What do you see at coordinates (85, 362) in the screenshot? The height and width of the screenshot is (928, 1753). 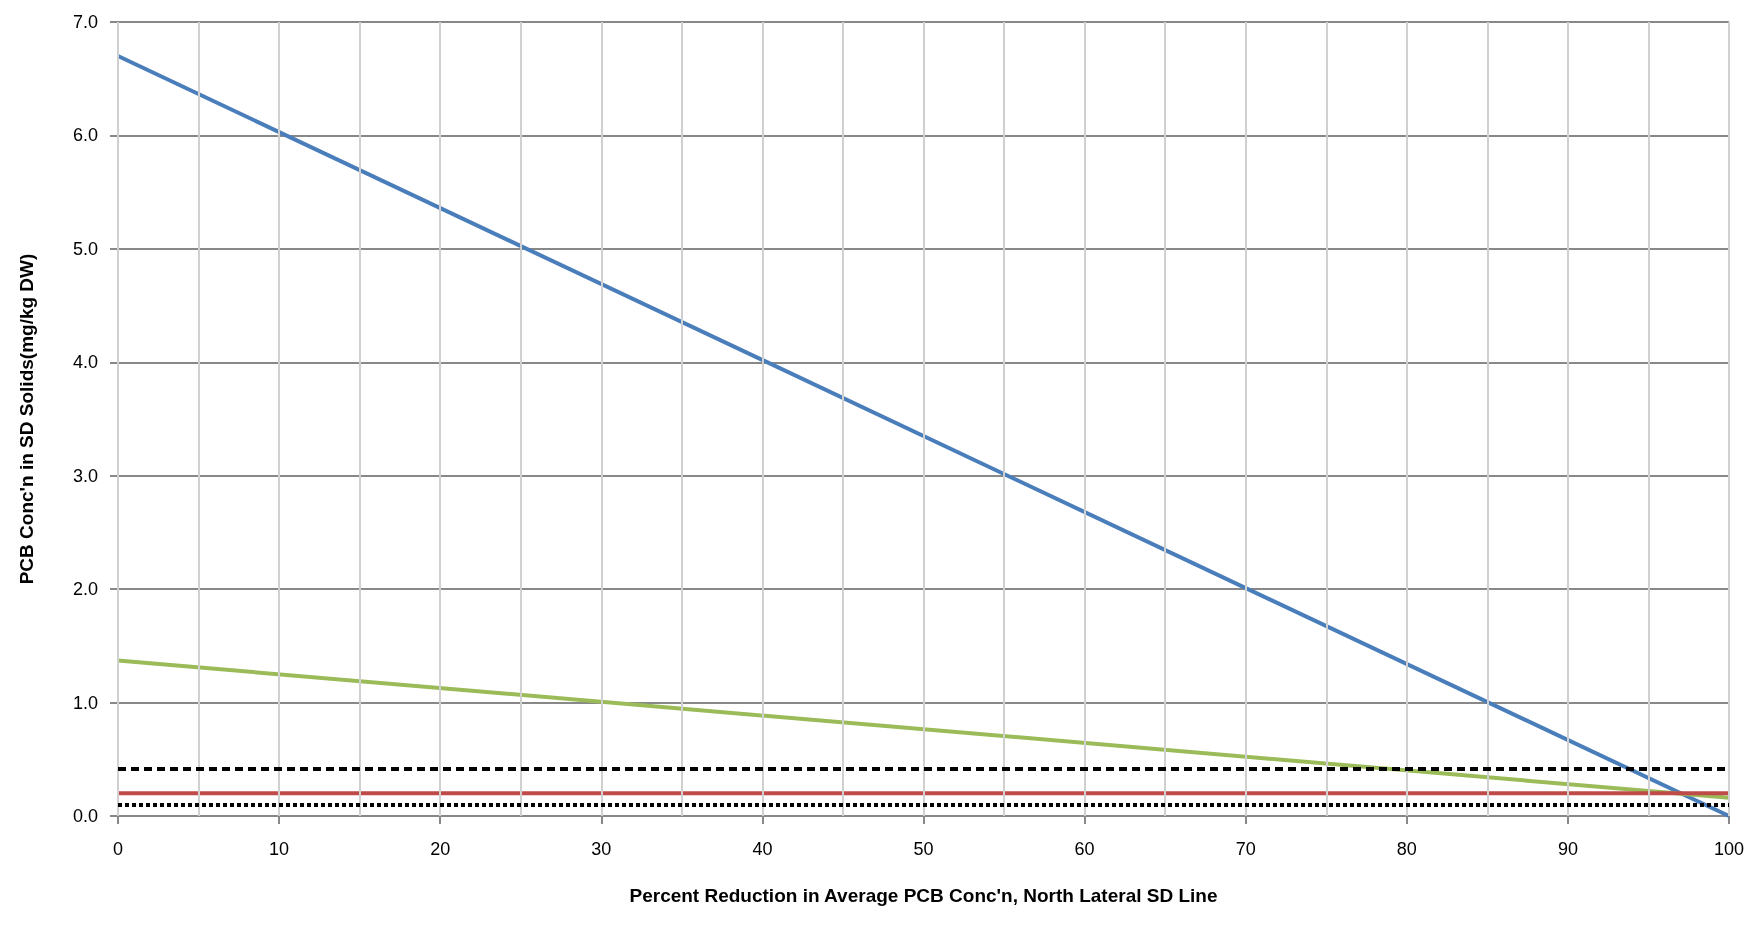 I see `y-tick-label: 4.0` at bounding box center [85, 362].